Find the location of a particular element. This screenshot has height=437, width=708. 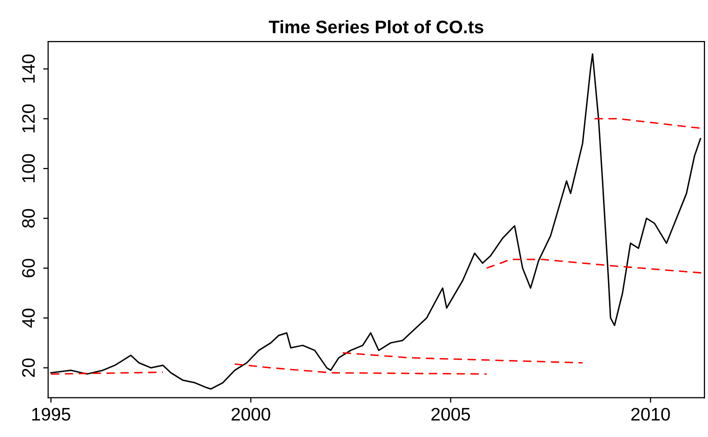

chart-title: Time Series Plot of CO.ts is located at coordinates (376, 27).